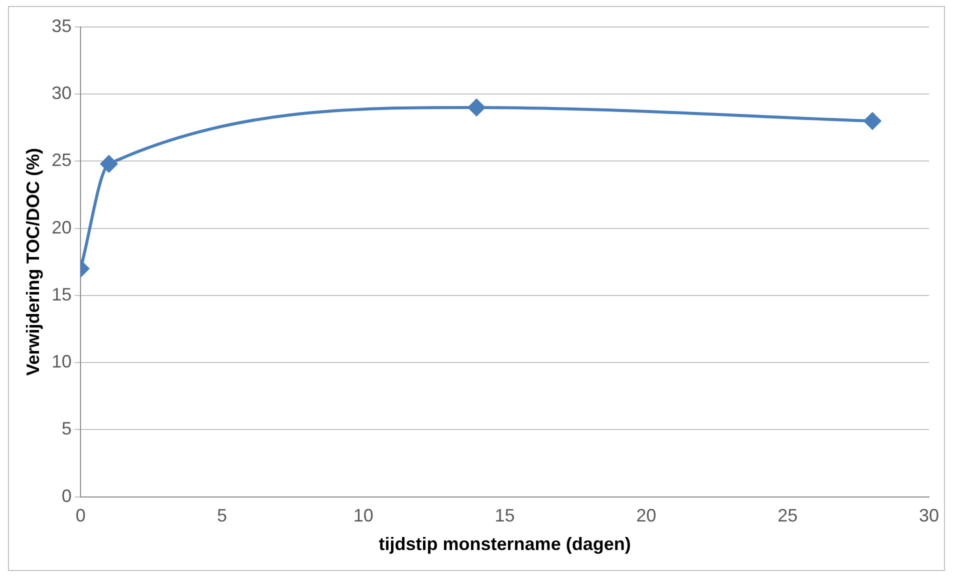 Image resolution: width=955 pixels, height=578 pixels. What do you see at coordinates (504, 544) in the screenshot?
I see `x-axis-title: tijdstip monstername (dagen)` at bounding box center [504, 544].